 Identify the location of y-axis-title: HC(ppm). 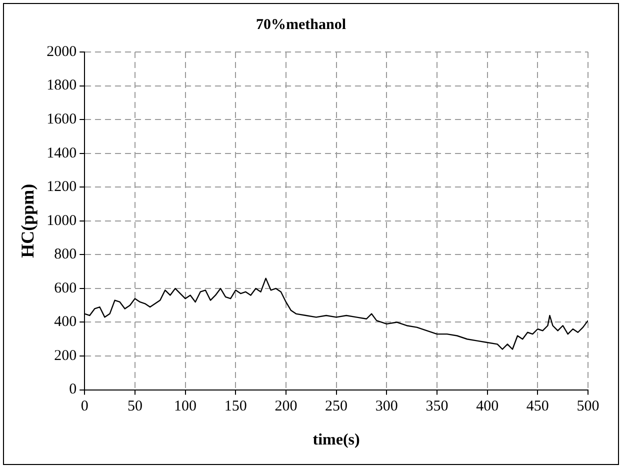
(27, 221).